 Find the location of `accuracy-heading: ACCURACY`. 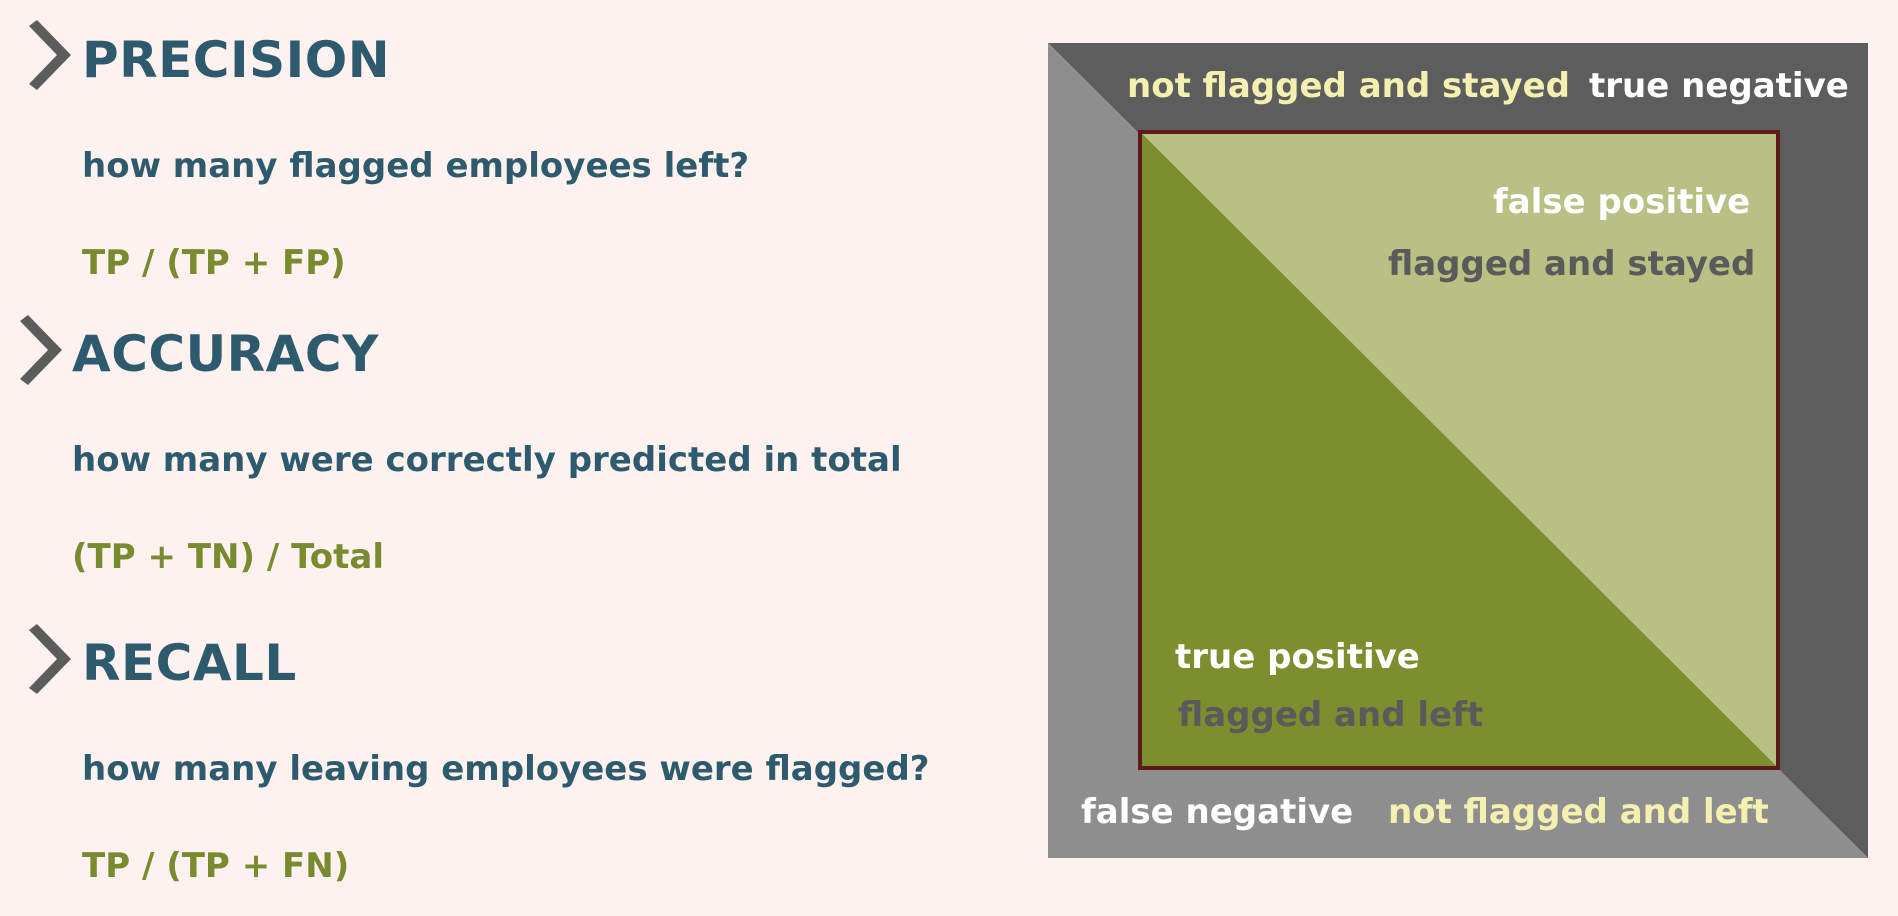

accuracy-heading: ACCURACY is located at coordinates (225, 354).